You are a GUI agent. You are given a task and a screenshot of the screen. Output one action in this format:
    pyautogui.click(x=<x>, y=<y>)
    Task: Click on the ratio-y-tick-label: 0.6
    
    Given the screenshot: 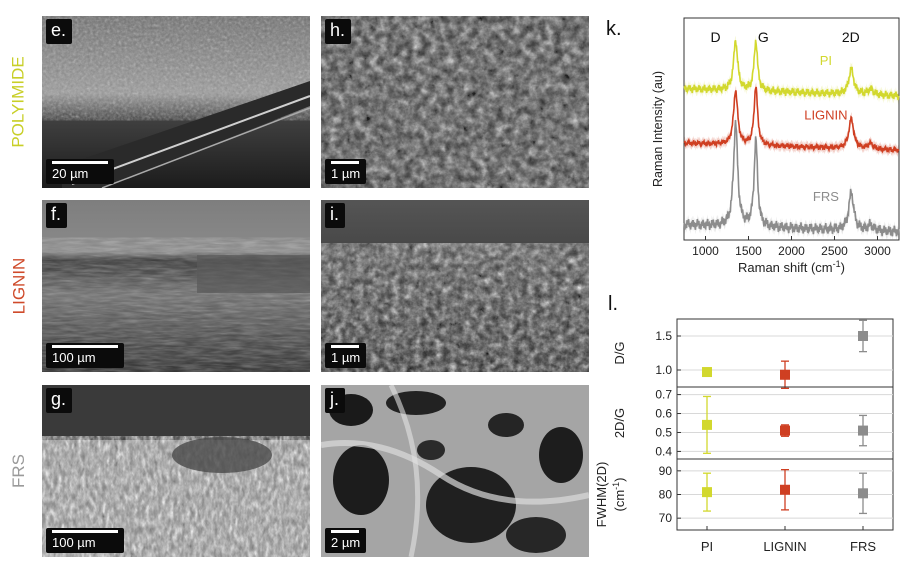 What is the action you would take?
    pyautogui.click(x=663, y=414)
    